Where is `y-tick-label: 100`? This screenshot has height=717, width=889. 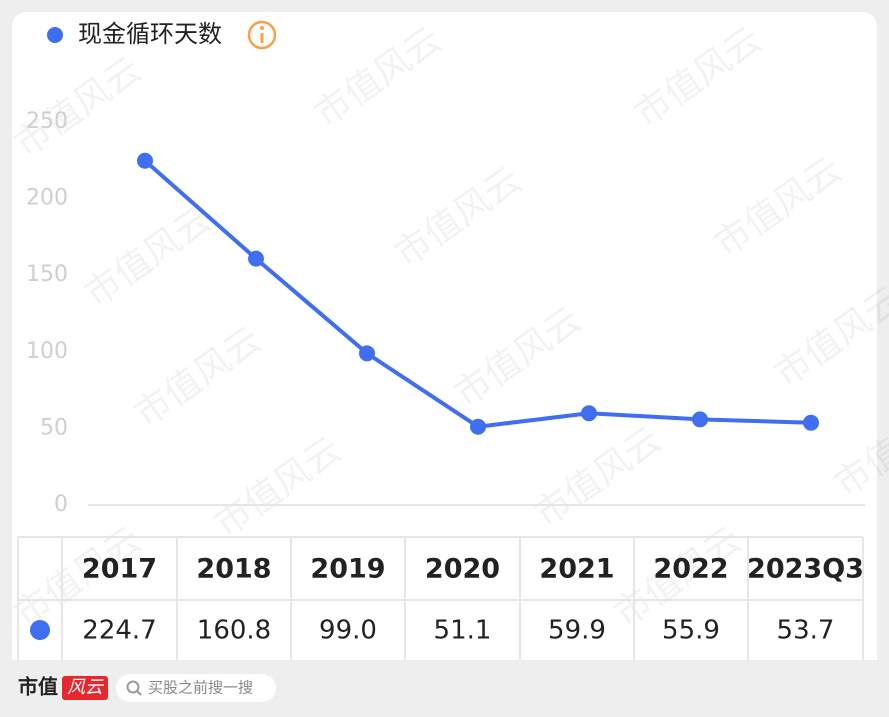 y-tick-label: 100 is located at coordinates (47, 351).